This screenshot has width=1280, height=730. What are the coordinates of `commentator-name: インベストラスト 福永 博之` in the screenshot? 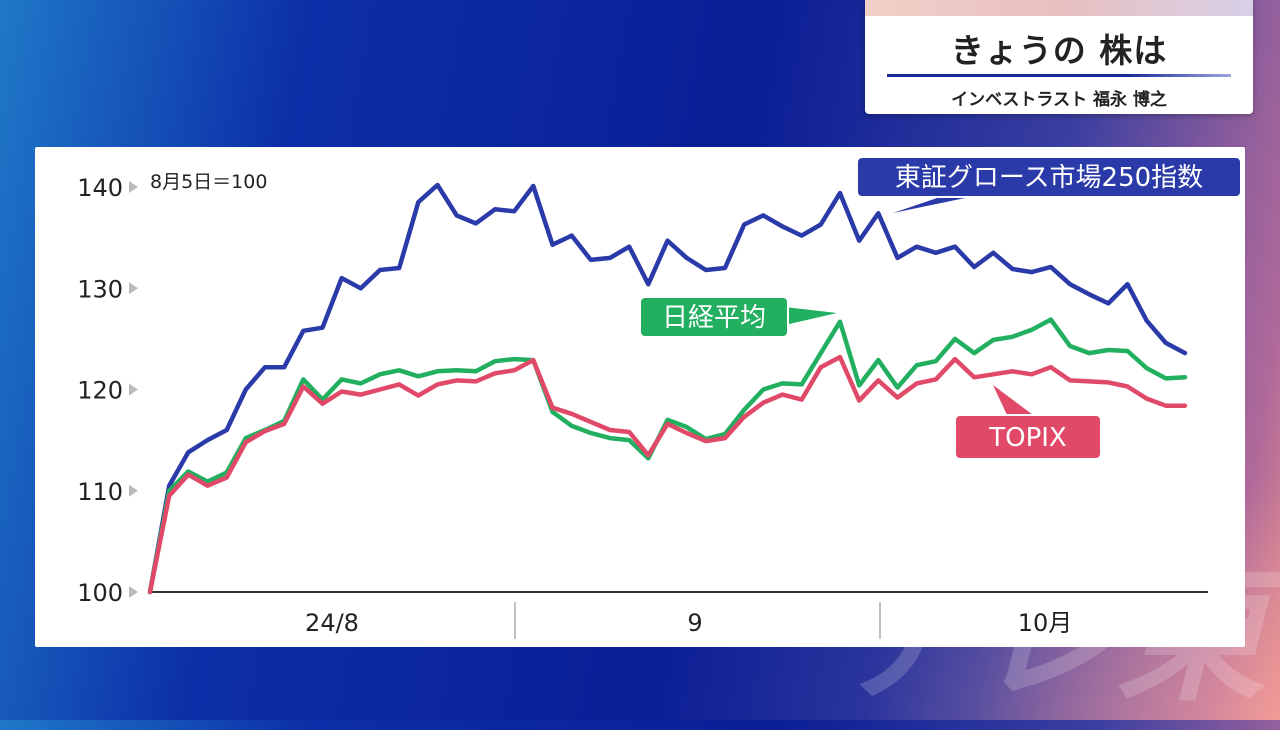 It's located at (1059, 100).